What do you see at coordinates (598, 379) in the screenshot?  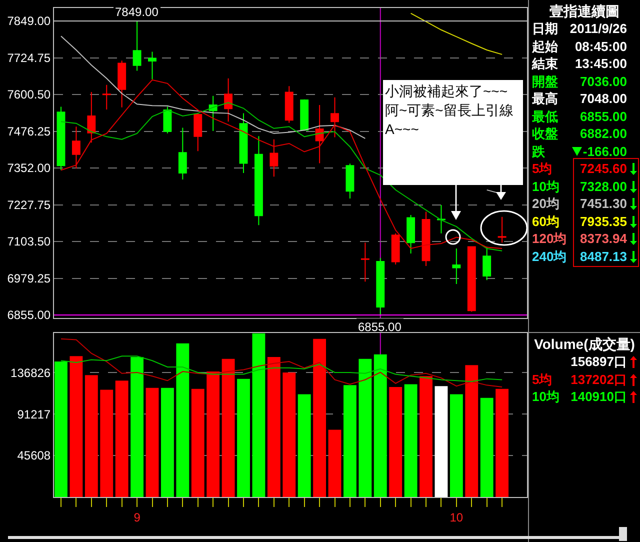 I see `text: 137202口` at bounding box center [598, 379].